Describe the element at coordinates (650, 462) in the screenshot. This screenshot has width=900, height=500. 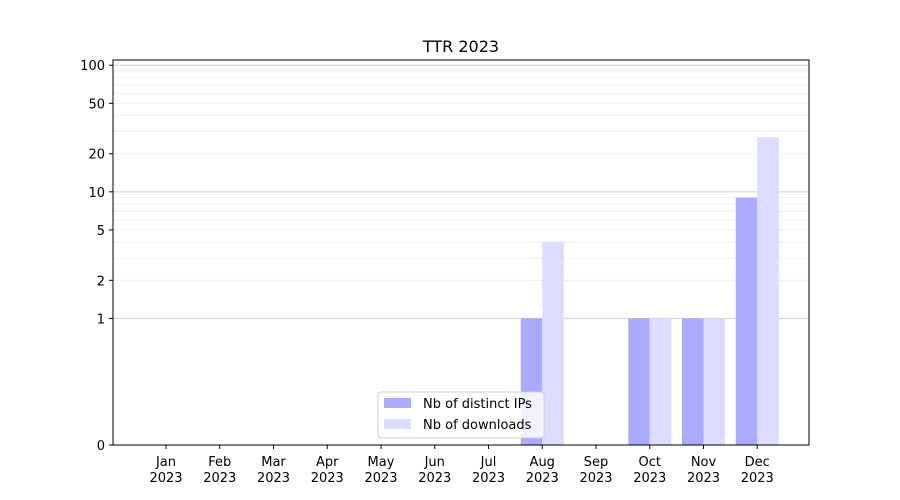
I see `x-tick-label-month: Oct` at that location.